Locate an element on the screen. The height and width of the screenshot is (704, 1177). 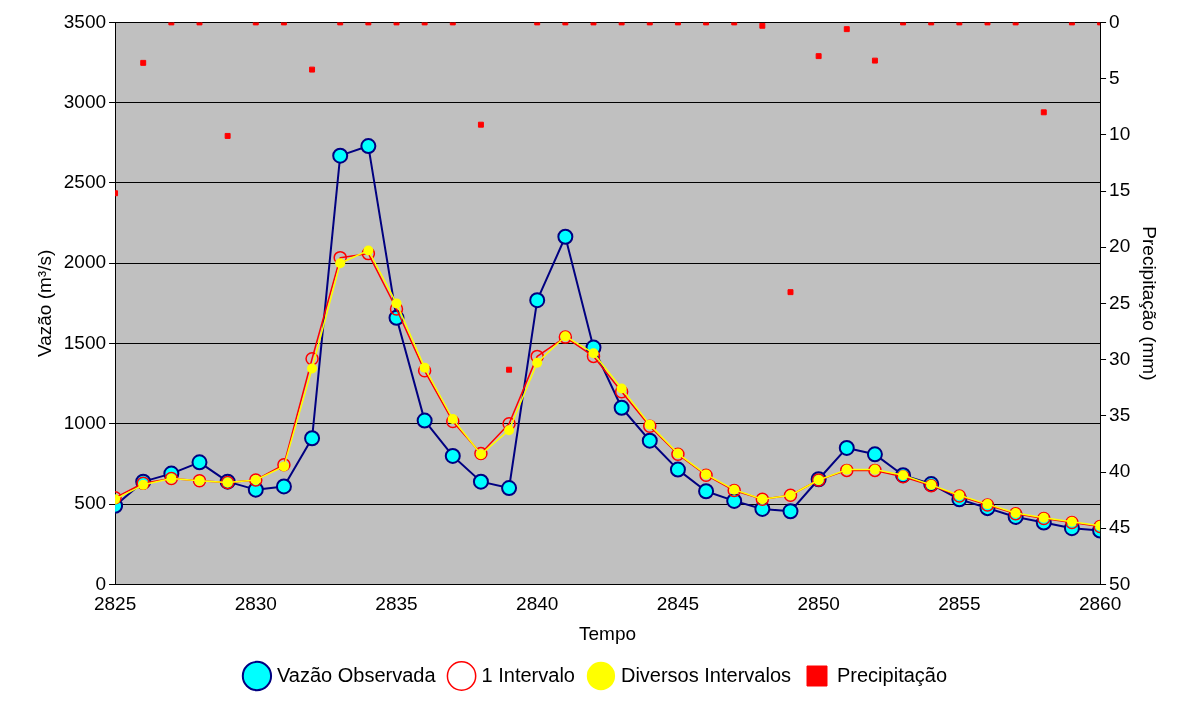
y-tick-label: 3000 is located at coordinates (85, 101).